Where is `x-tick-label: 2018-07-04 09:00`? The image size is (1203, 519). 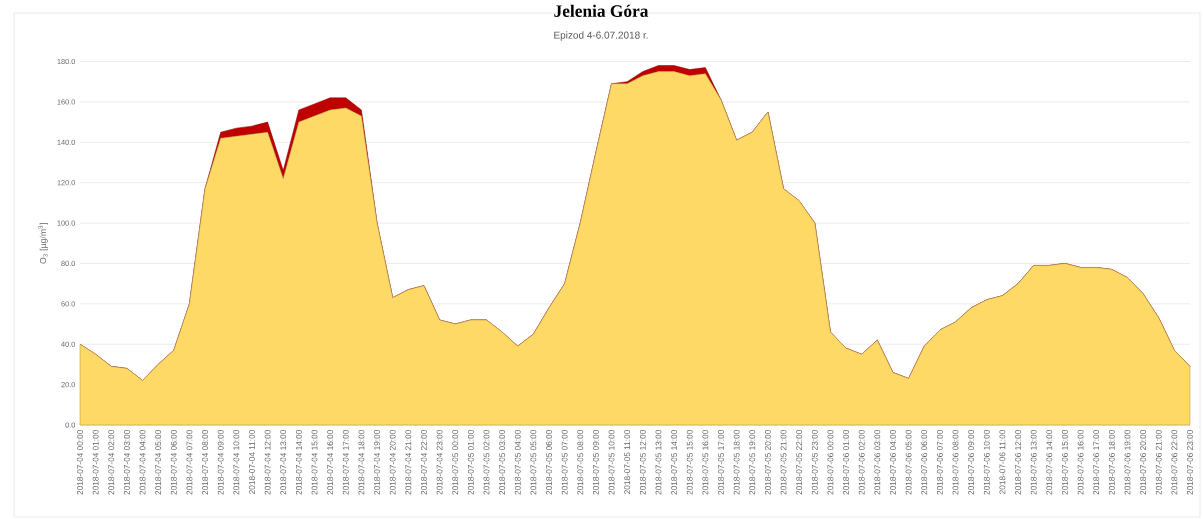 x-tick-label: 2018-07-04 09:00 is located at coordinates (220, 462).